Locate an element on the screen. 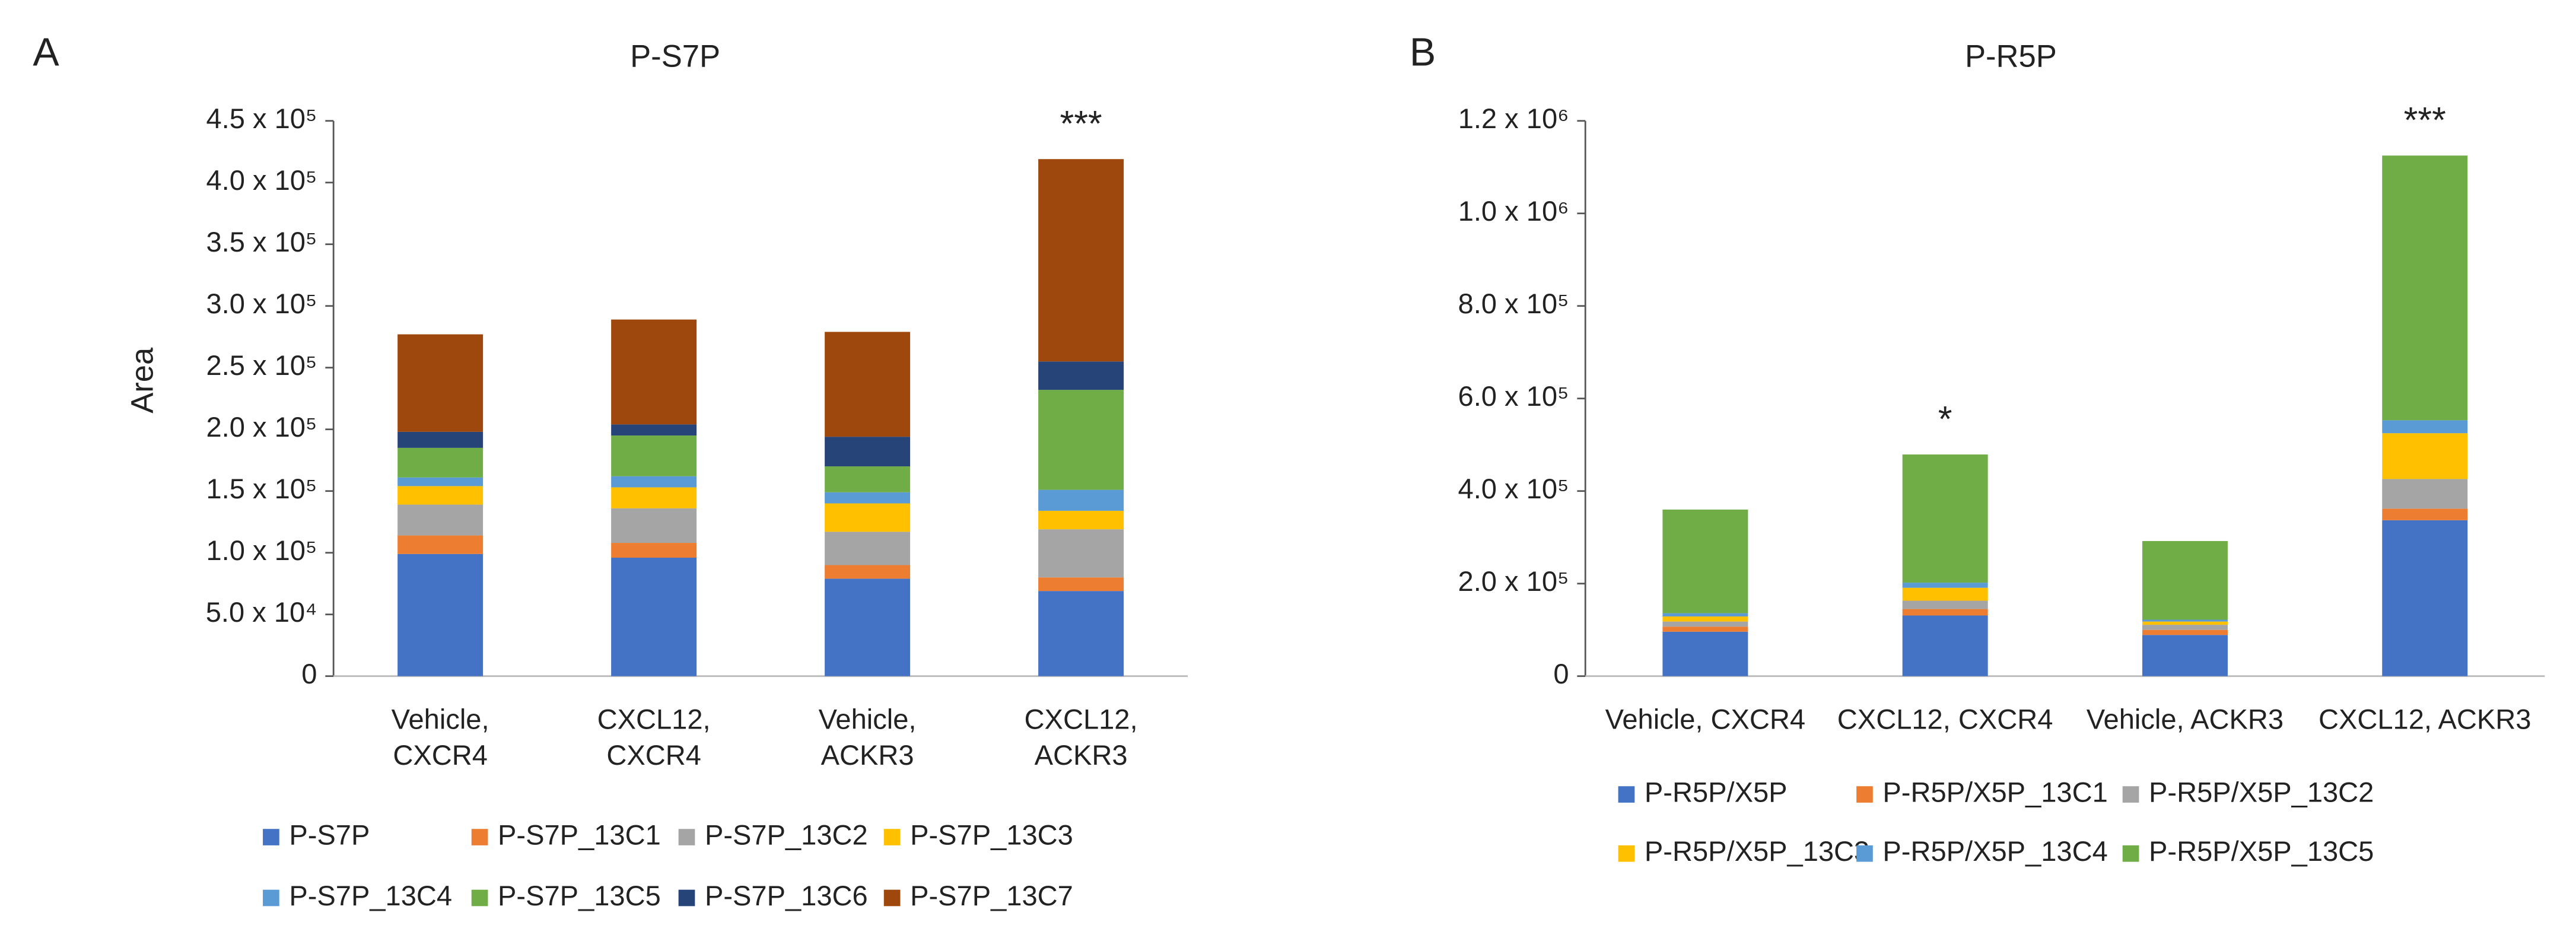  legend-label: P-R5P/X5P_13C4 is located at coordinates (1994, 851).